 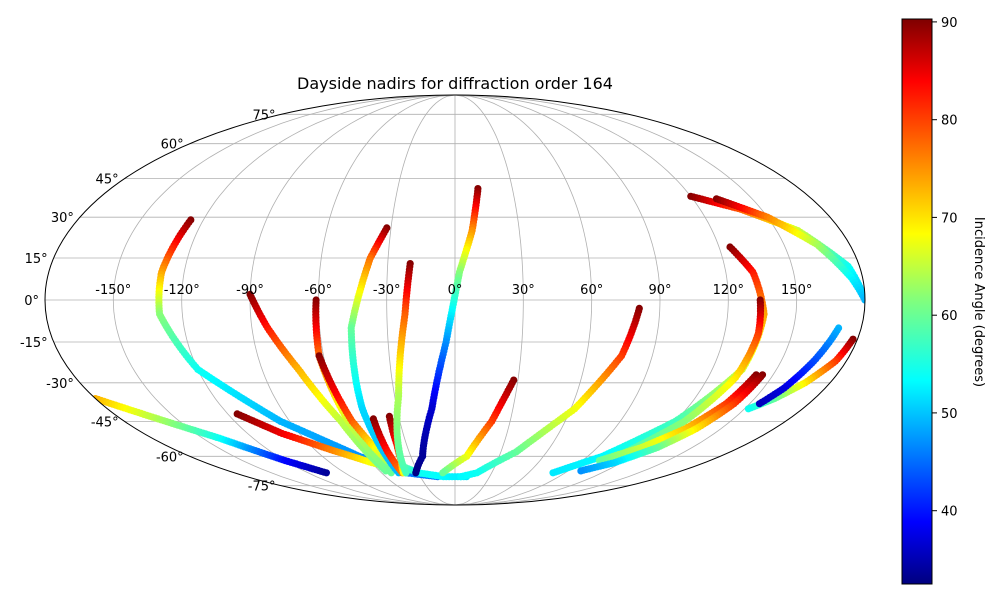 What do you see at coordinates (262, 487) in the screenshot?
I see `y-tick-label: -75°` at bounding box center [262, 487].